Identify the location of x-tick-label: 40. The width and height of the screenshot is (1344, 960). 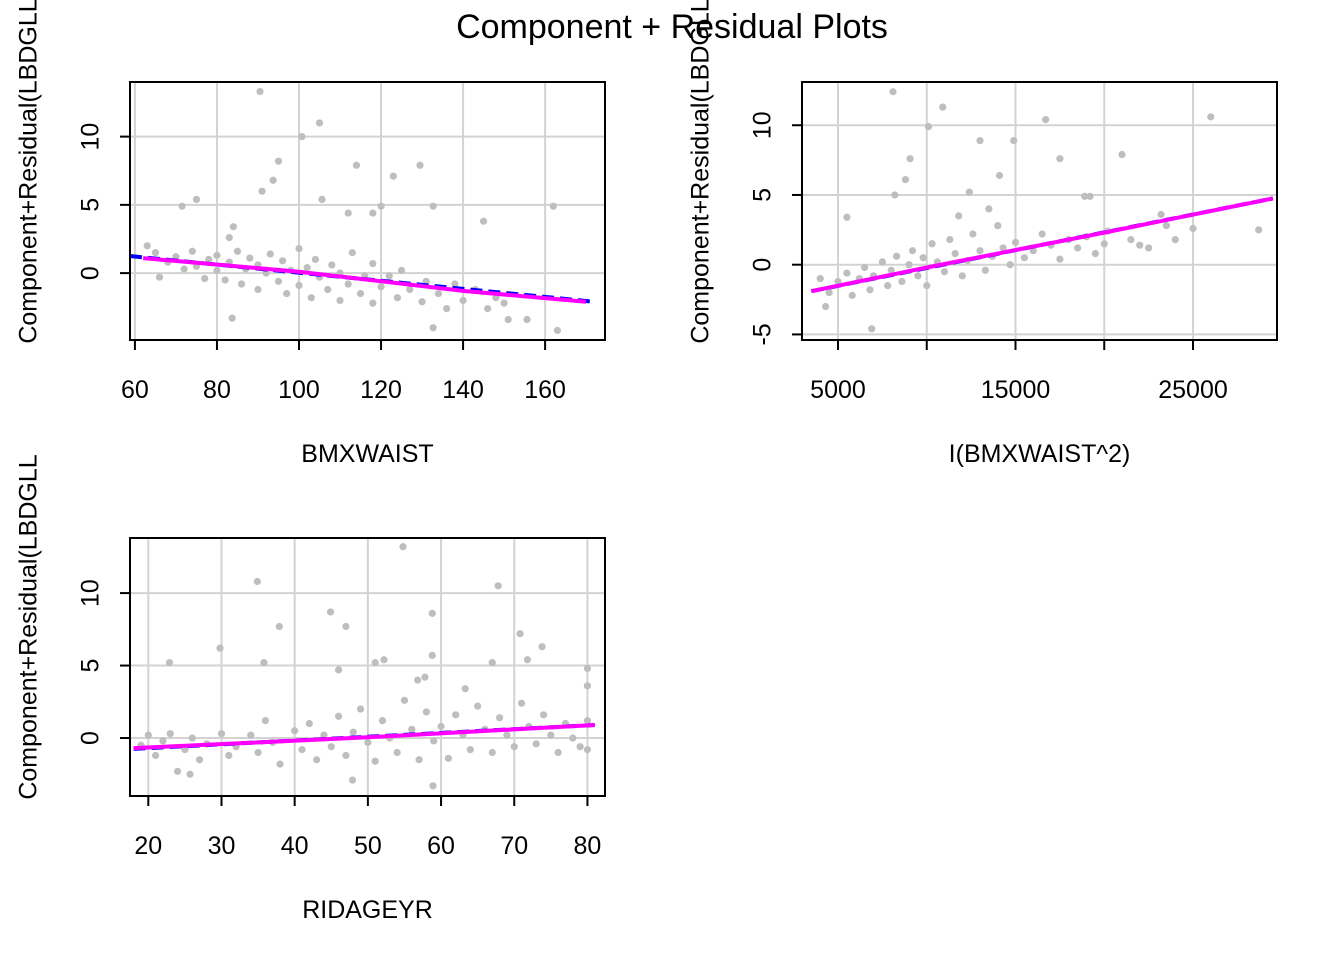
(295, 846).